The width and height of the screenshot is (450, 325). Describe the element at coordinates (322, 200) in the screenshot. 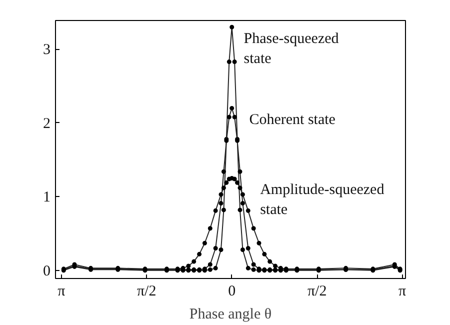

I see `series-label: Amplitude-squeezed state` at that location.